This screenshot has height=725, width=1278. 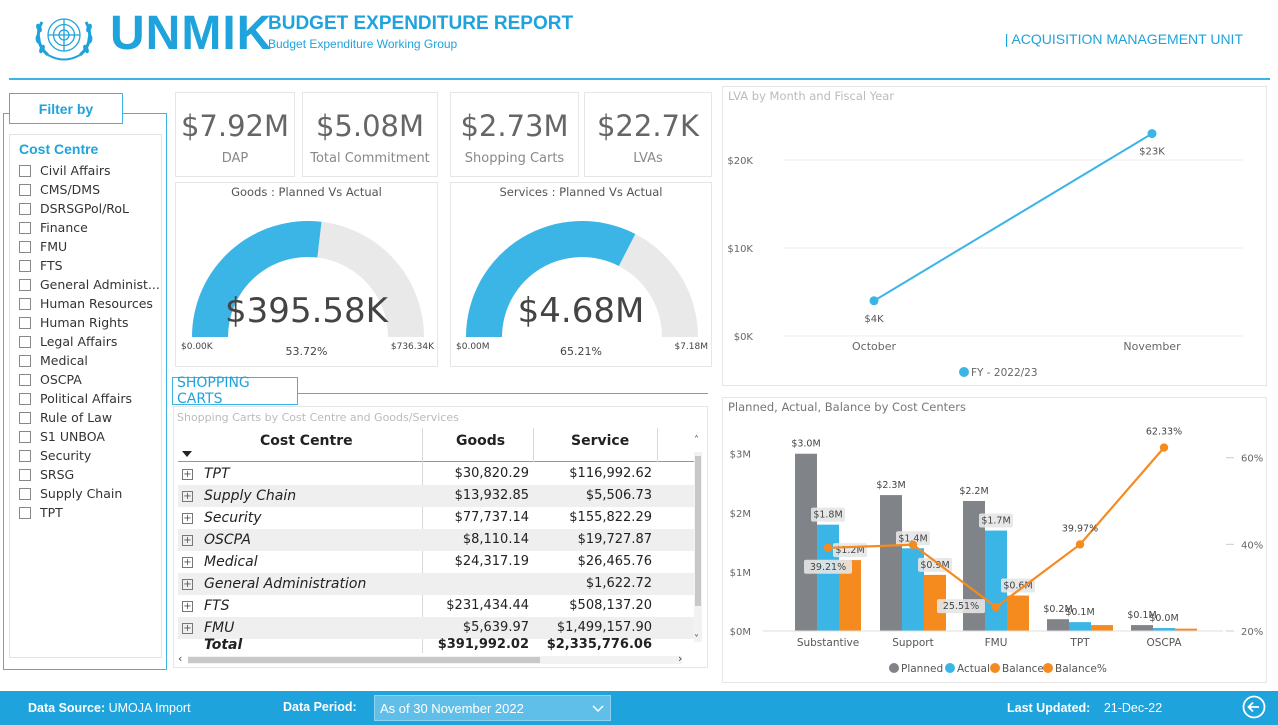 What do you see at coordinates (89, 246) in the screenshot?
I see `cost-centre-option: FMU` at bounding box center [89, 246].